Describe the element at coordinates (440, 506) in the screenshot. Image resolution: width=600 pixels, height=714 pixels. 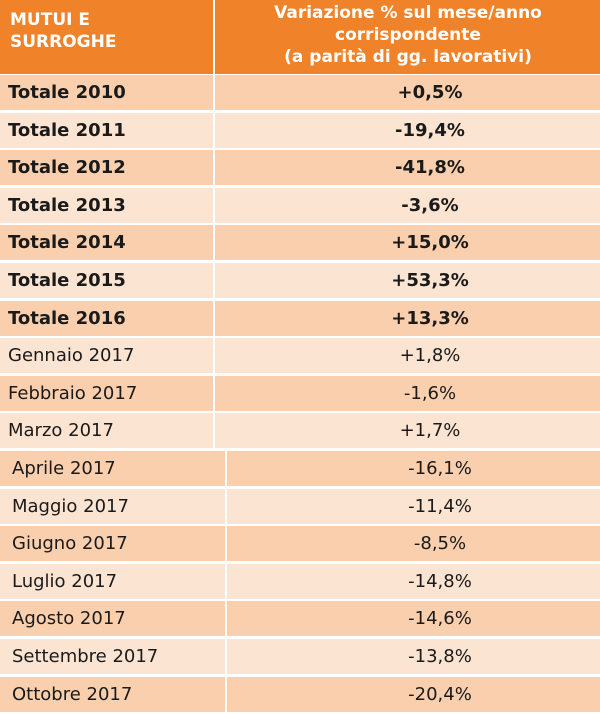
I see `row-value: -11,4%` at that location.